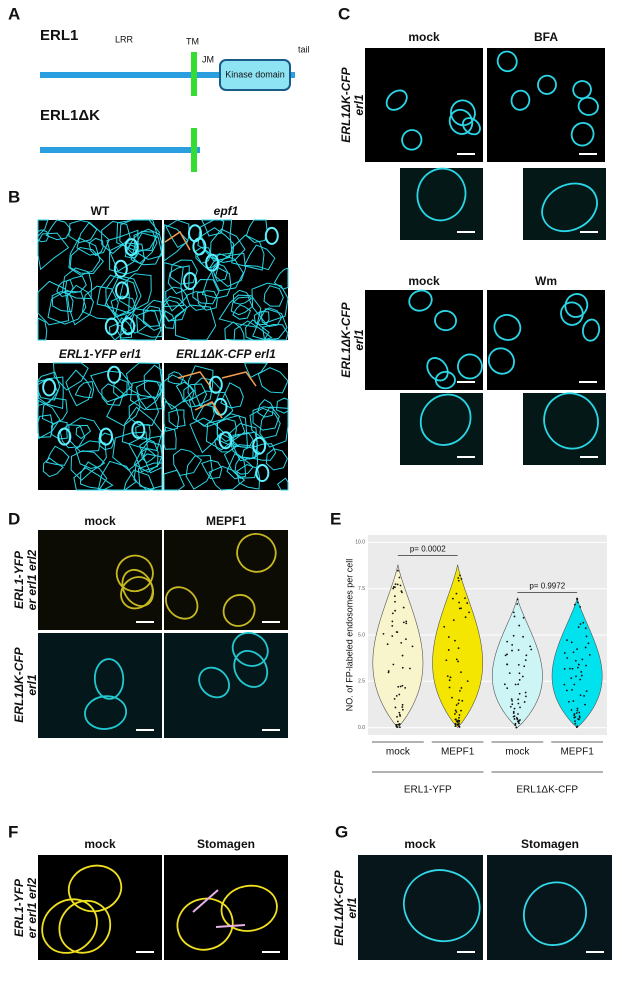  I want to click on construct-name: ERL1, so click(59, 35).